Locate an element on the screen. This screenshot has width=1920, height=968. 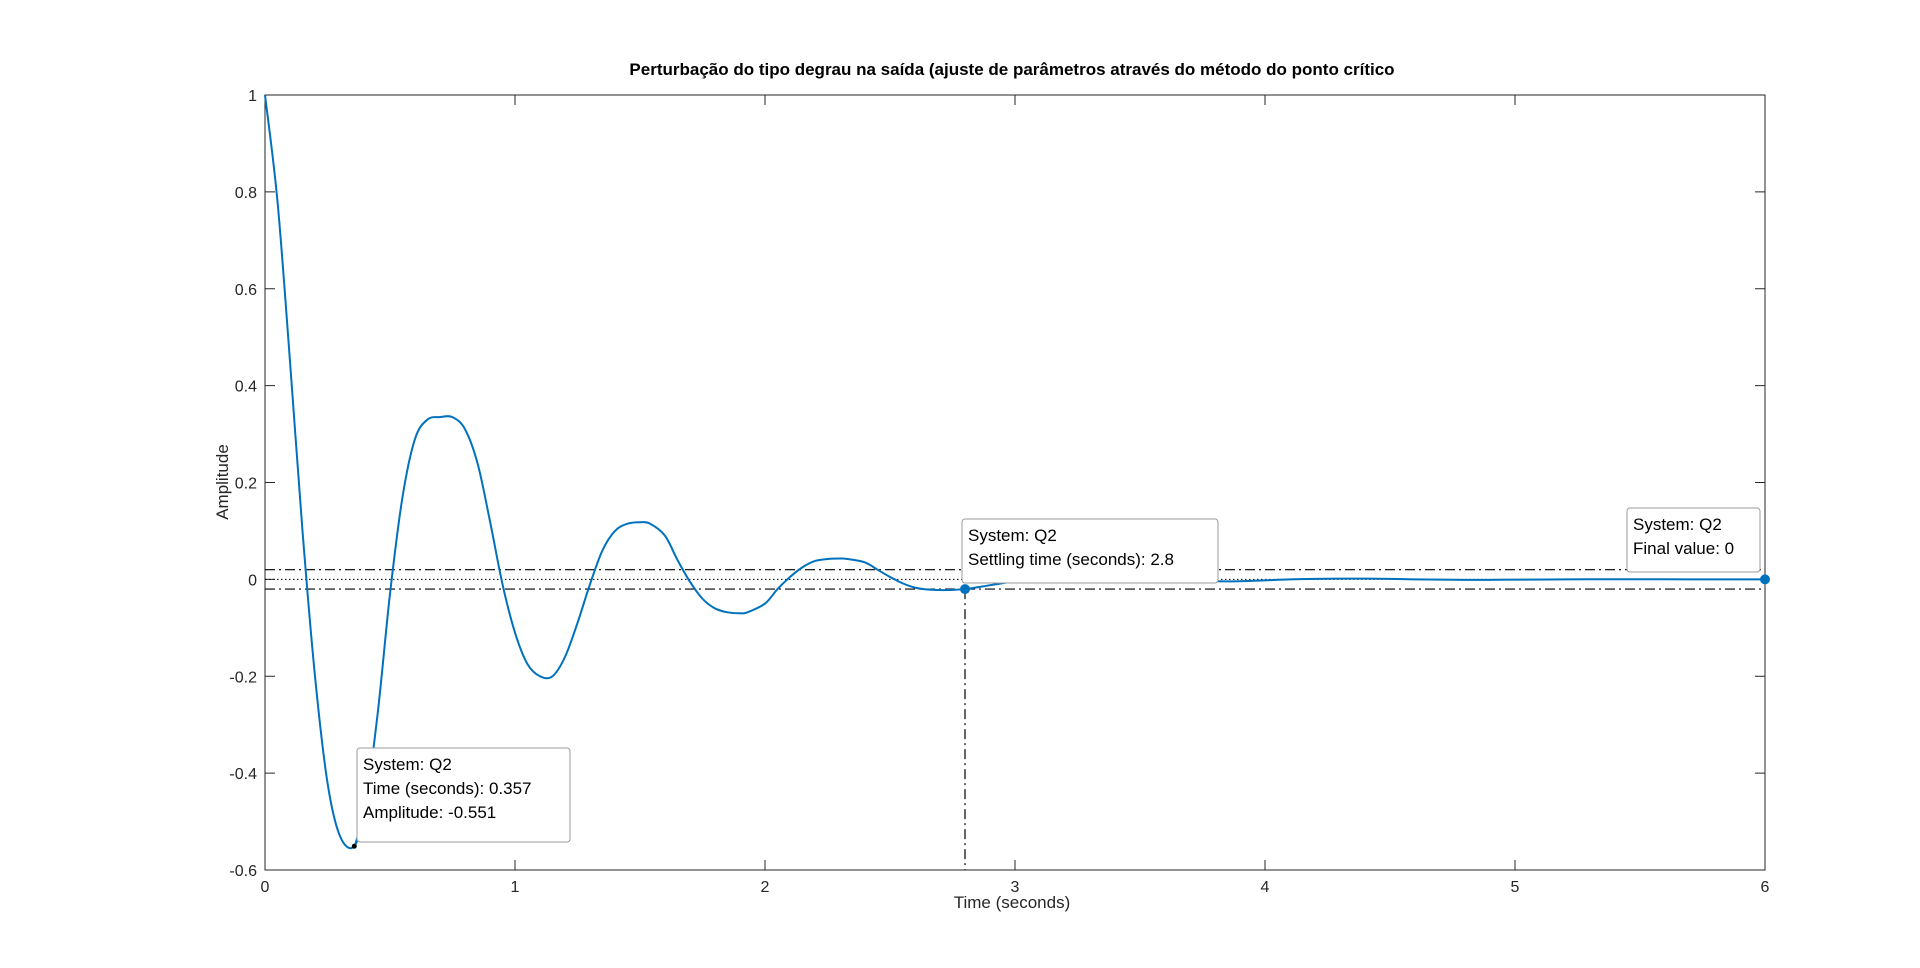
y-tick-label: -0.6 is located at coordinates (243, 871).